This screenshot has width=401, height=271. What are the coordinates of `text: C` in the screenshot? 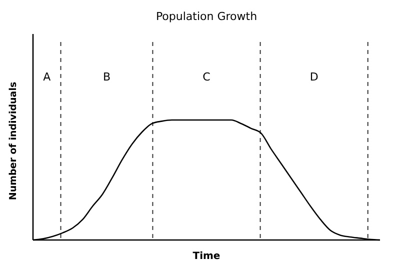 It's located at (206, 77).